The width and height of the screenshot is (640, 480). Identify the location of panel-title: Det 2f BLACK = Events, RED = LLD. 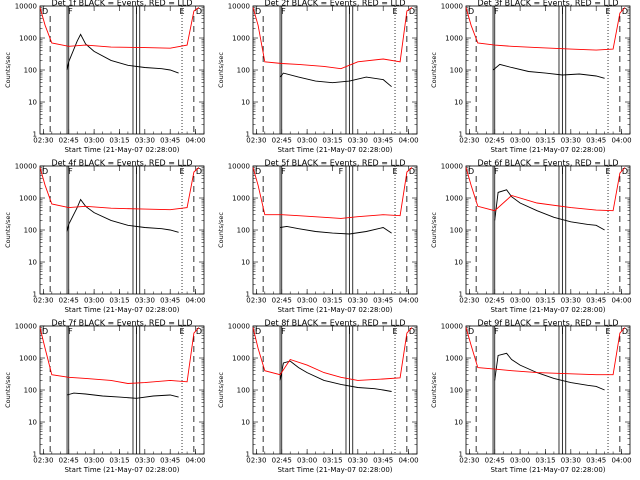
(334, 4).